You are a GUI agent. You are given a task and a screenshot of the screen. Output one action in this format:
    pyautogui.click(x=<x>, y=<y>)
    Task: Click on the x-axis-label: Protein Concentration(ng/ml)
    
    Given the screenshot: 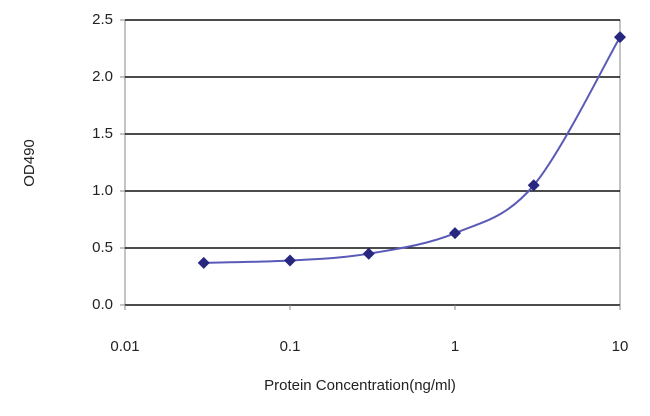 What is the action you would take?
    pyautogui.click(x=360, y=385)
    